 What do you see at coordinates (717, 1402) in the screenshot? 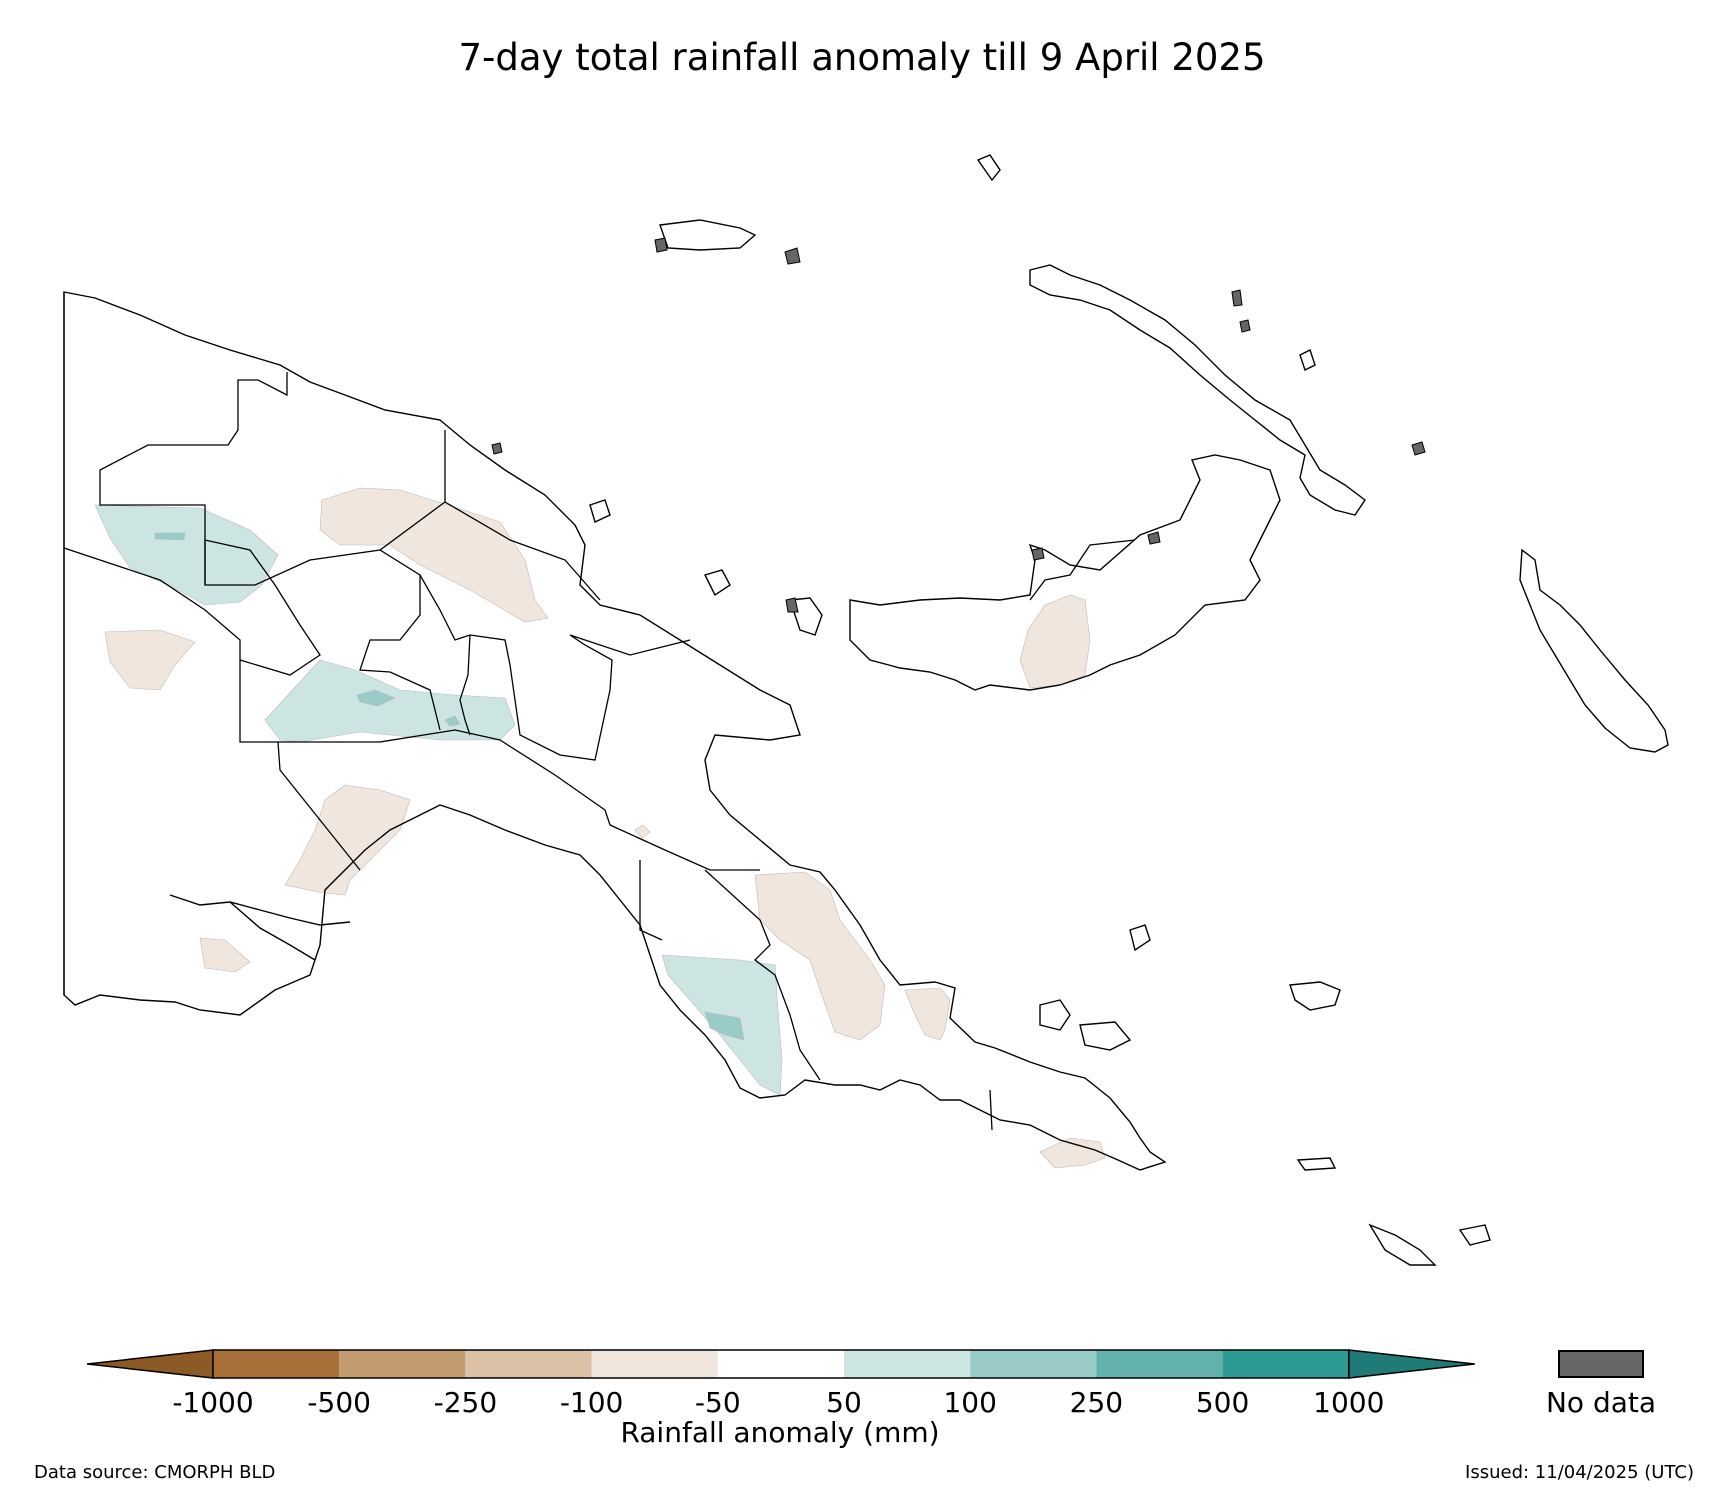
I see `colorbar-tick-label: -50` at bounding box center [717, 1402].